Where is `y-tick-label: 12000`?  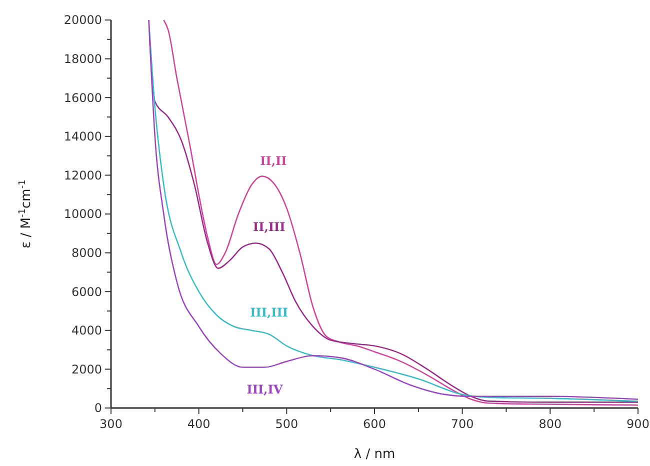
y-tick-label: 12000 is located at coordinates (83, 175).